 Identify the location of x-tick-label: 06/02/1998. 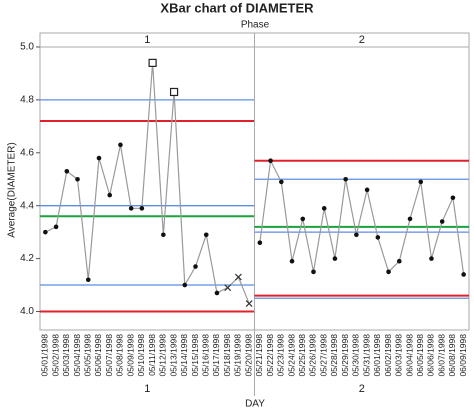
(388, 355).